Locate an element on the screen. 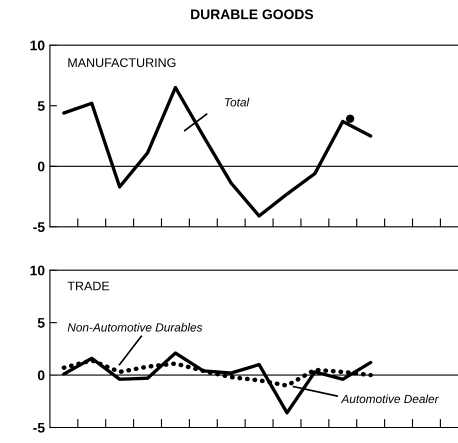  annotation: Total is located at coordinates (237, 102).